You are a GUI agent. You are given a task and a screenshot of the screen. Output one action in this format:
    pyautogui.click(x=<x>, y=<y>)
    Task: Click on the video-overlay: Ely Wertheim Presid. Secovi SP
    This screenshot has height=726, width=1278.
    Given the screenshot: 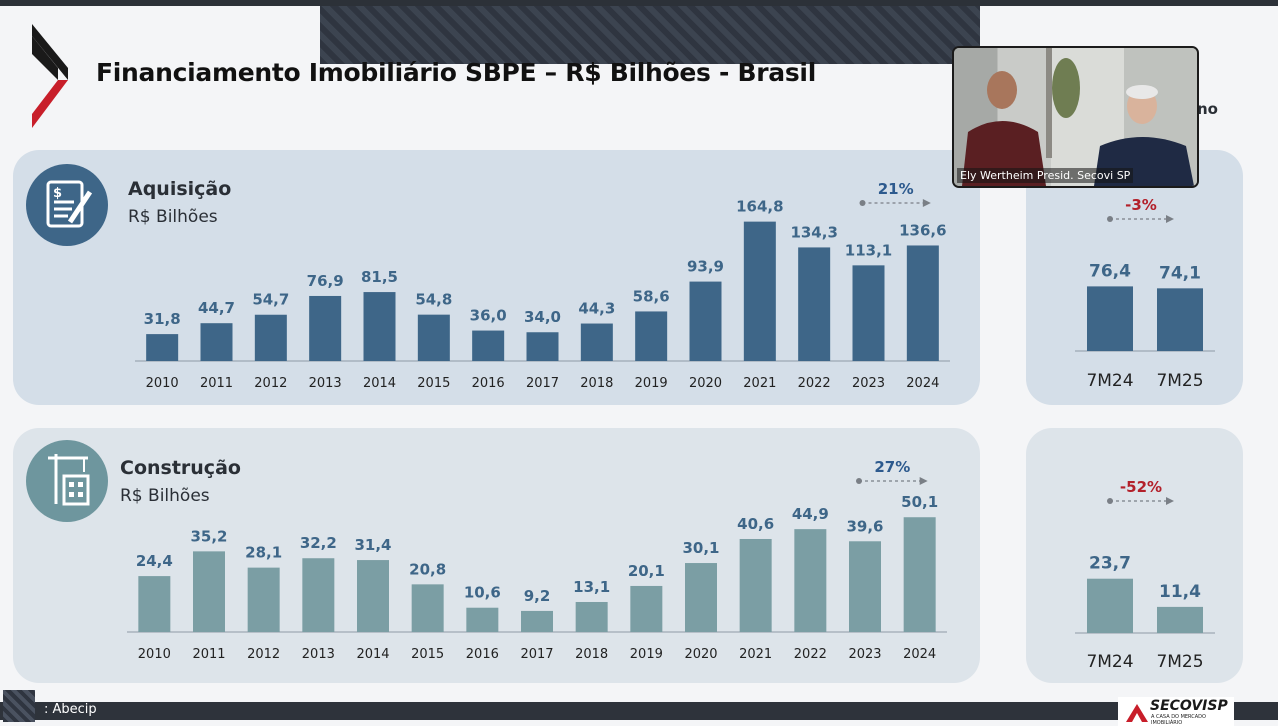 What is the action you would take?
    pyautogui.click(x=1075, y=117)
    